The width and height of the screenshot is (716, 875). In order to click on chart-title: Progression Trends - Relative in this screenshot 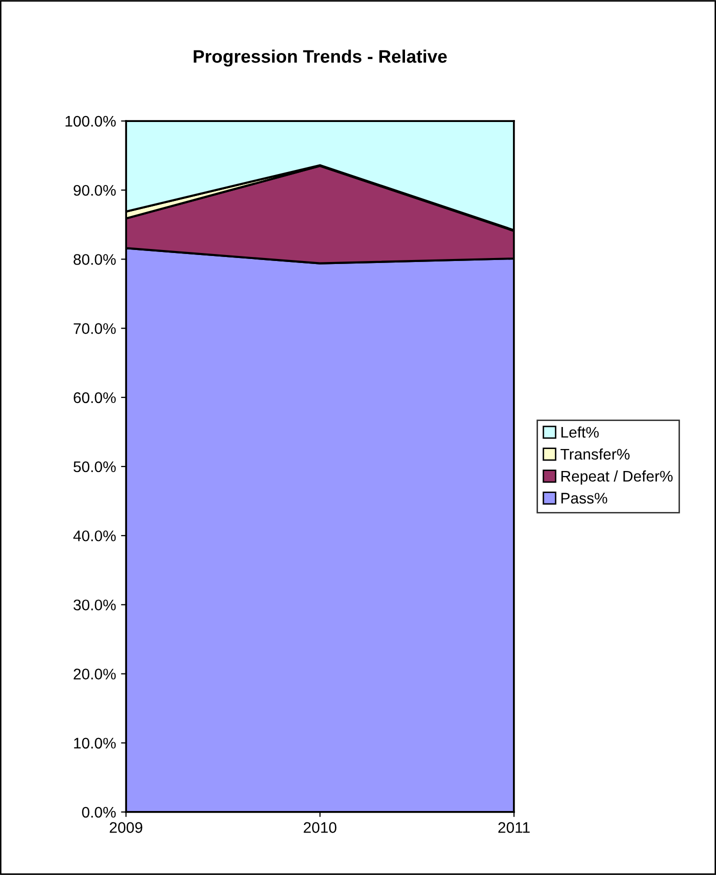, I will do `click(320, 58)`.